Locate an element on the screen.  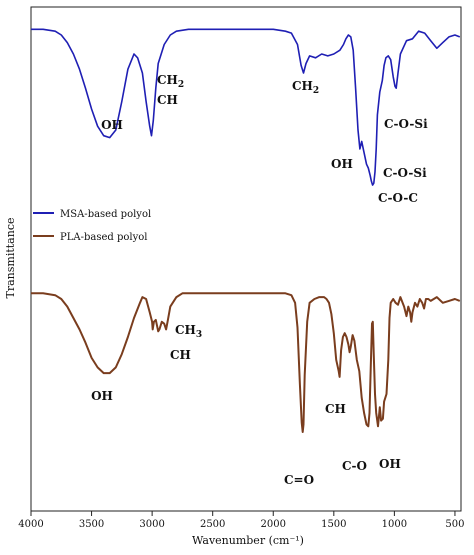
peak-label-msa: CH is located at coordinates (167, 100).